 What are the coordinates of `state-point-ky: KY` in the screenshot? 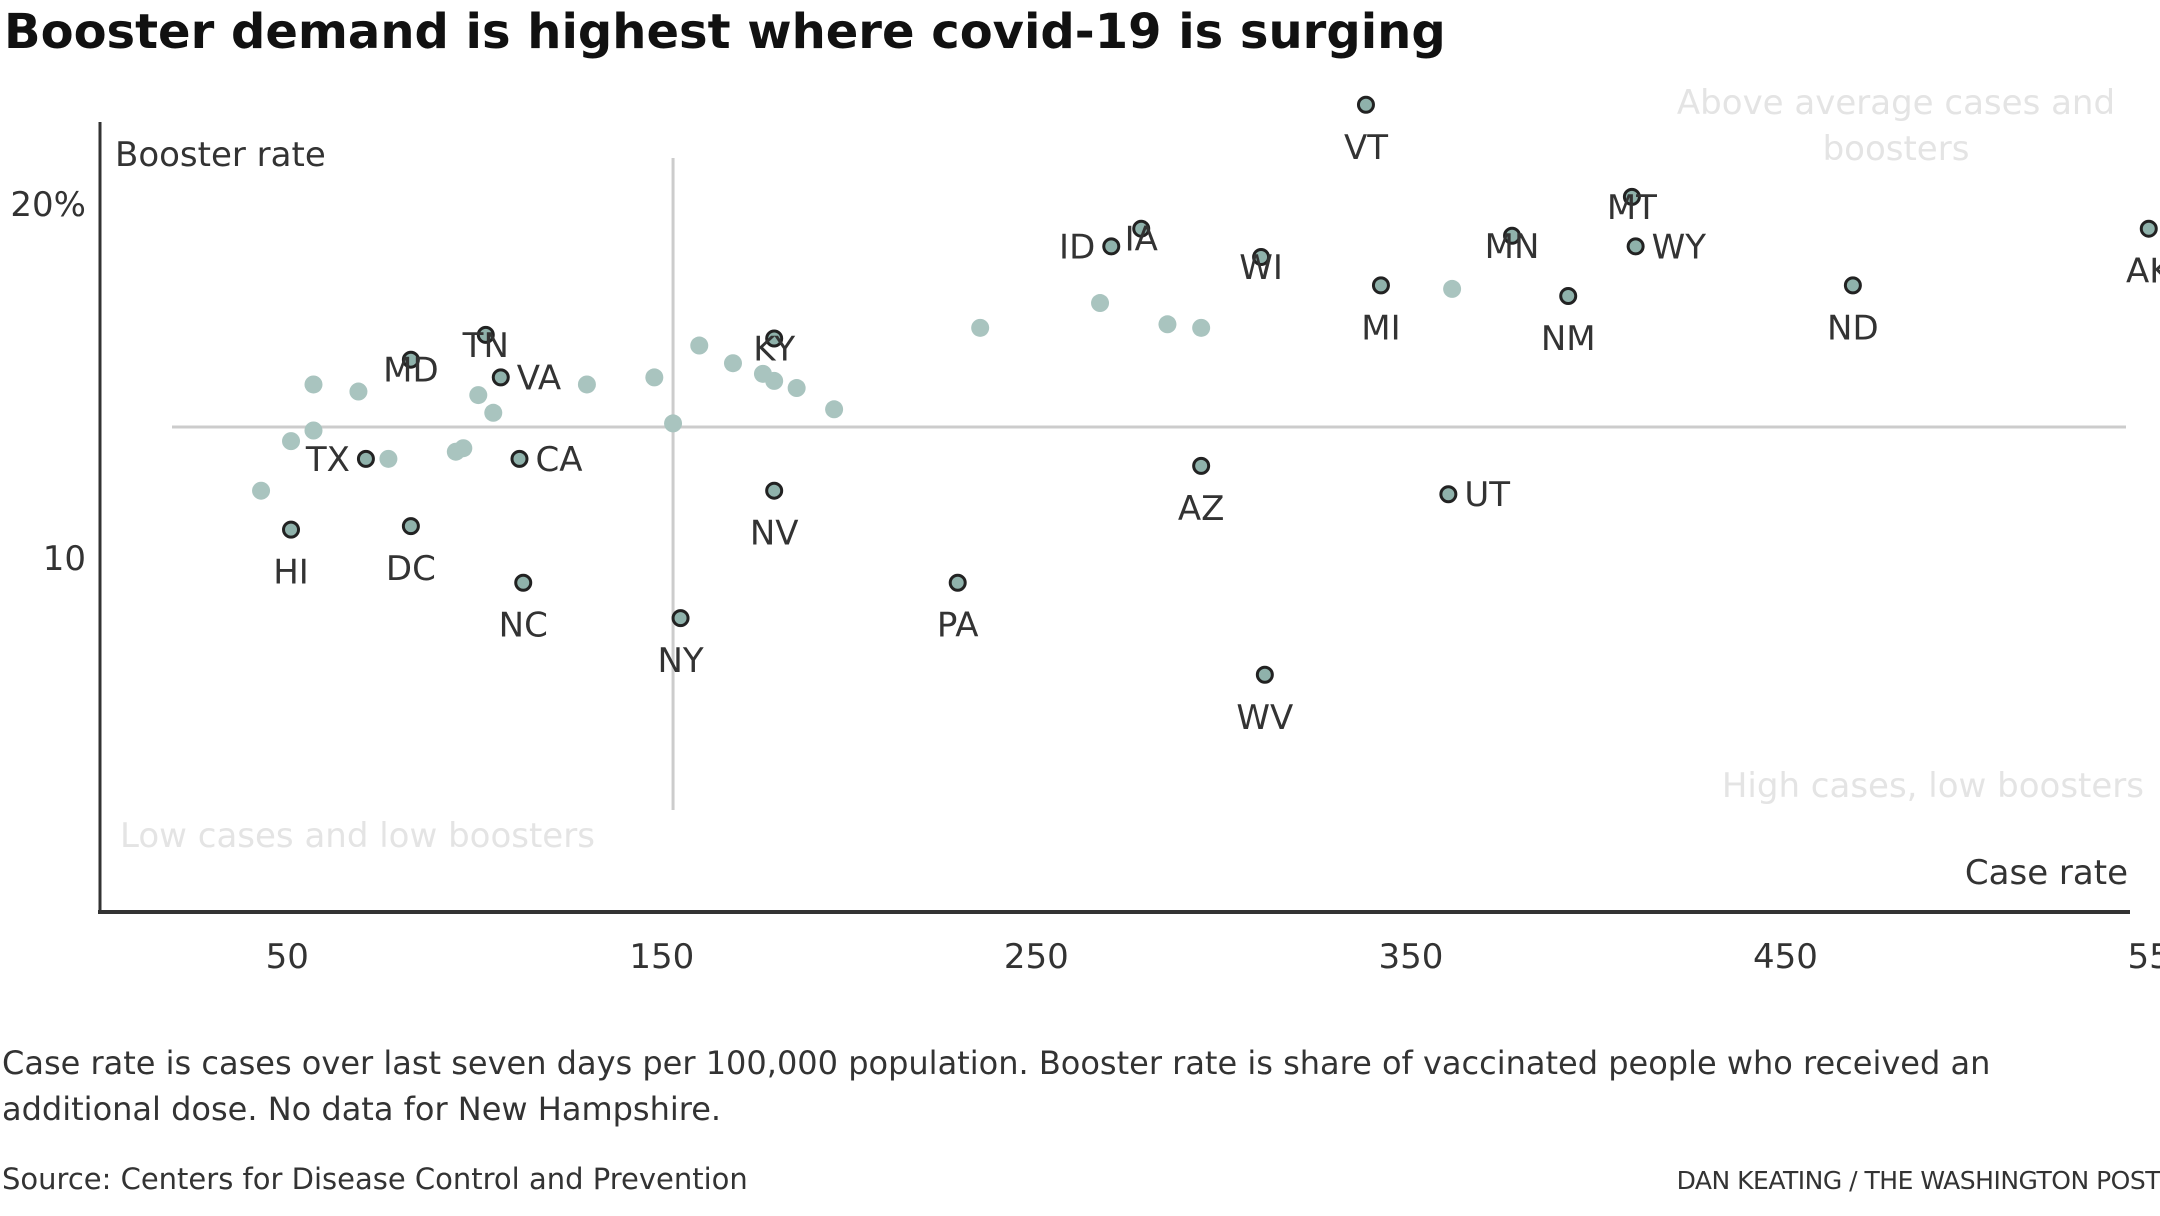 It's located at (774, 349).